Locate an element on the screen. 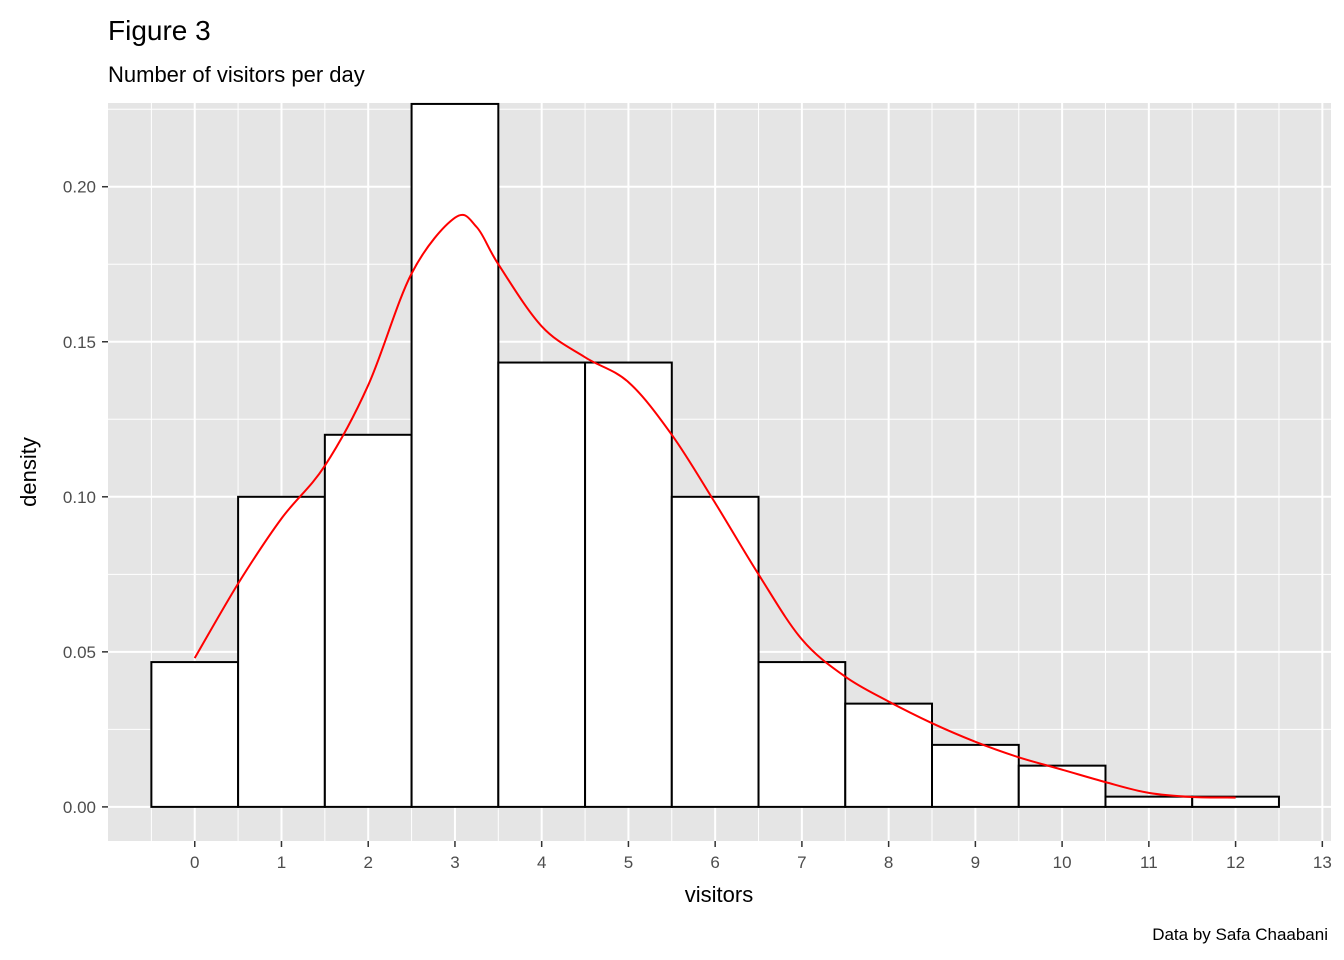  x-axis-title: visitors is located at coordinates (719, 894).